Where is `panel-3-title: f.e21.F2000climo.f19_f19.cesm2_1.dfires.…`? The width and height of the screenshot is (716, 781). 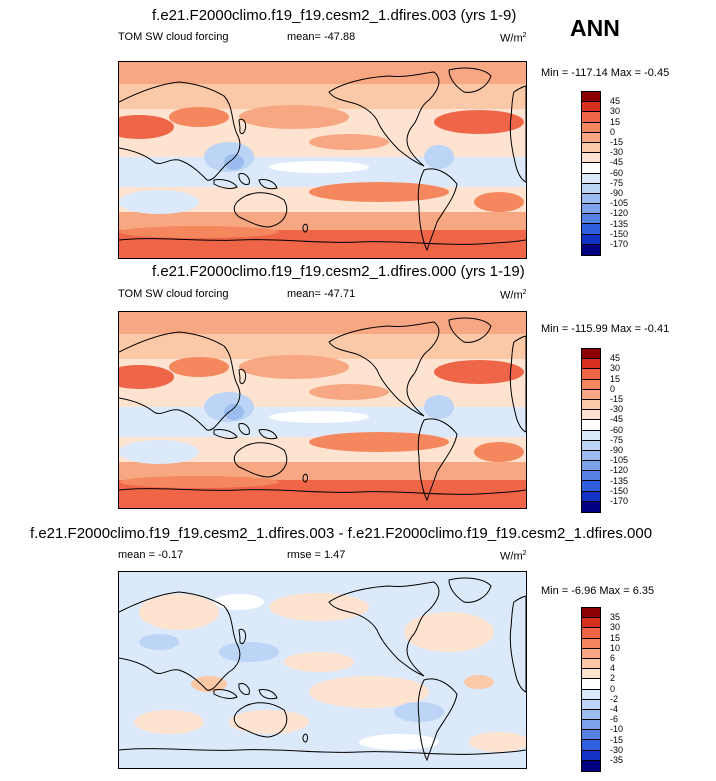
panel-3-title: f.e21.F2000climo.f19_f19.cesm2_1.dfires.… is located at coordinates (341, 533).